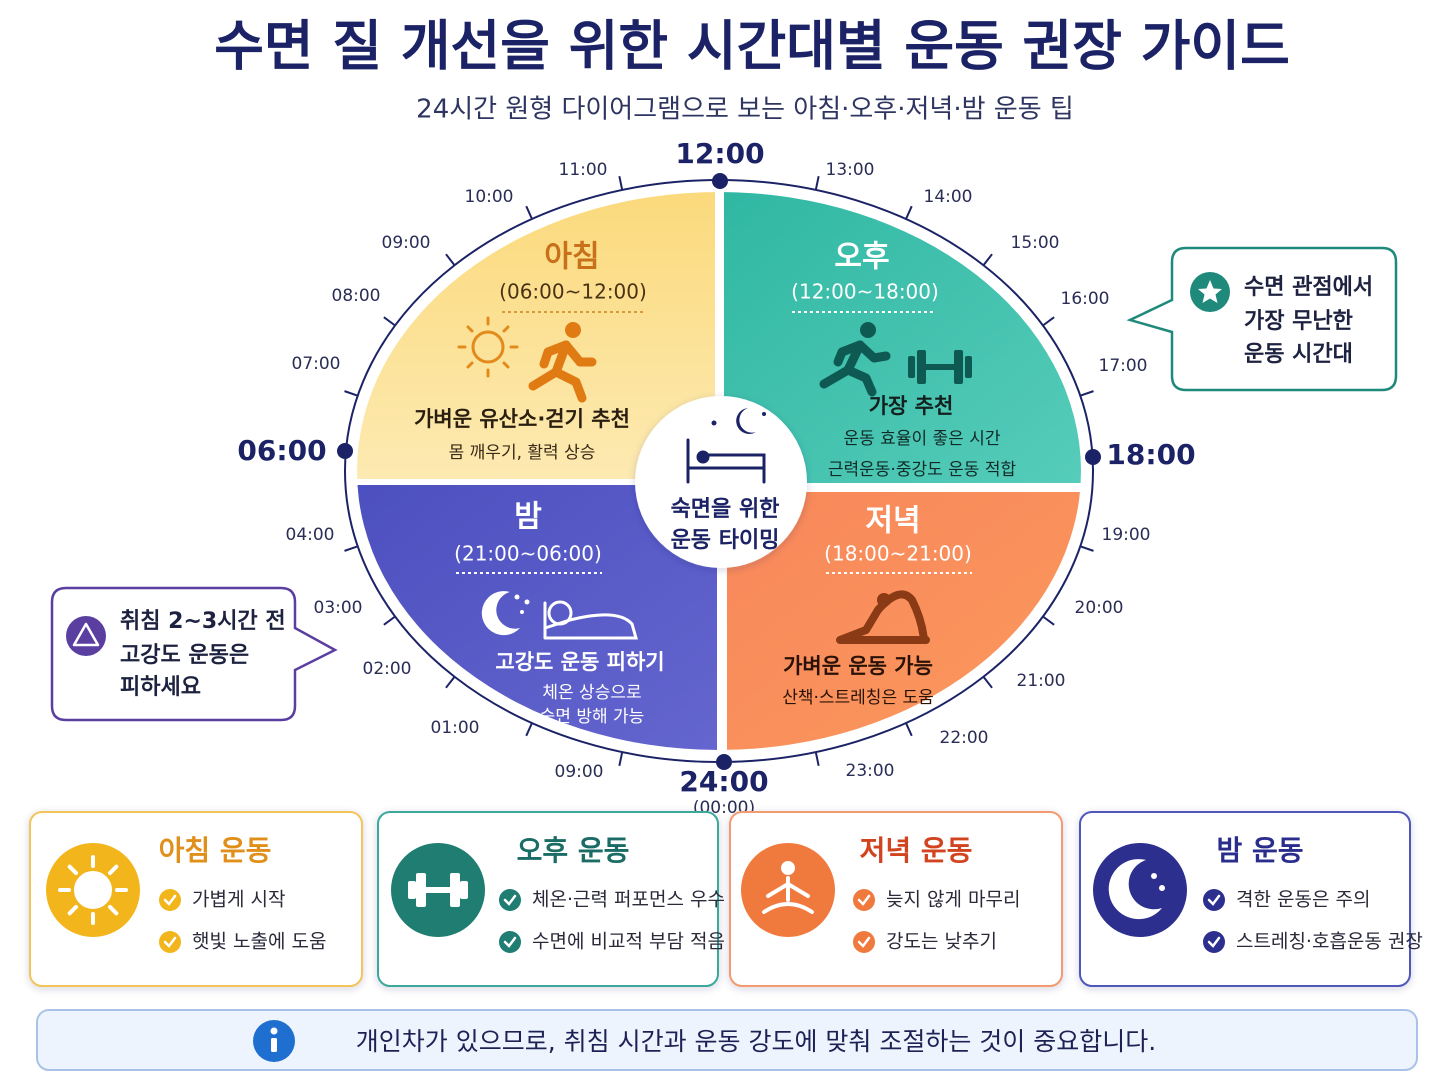 The height and width of the screenshot is (1086, 1448). I want to click on quadrant-headline: 가장 추천, so click(911, 406).